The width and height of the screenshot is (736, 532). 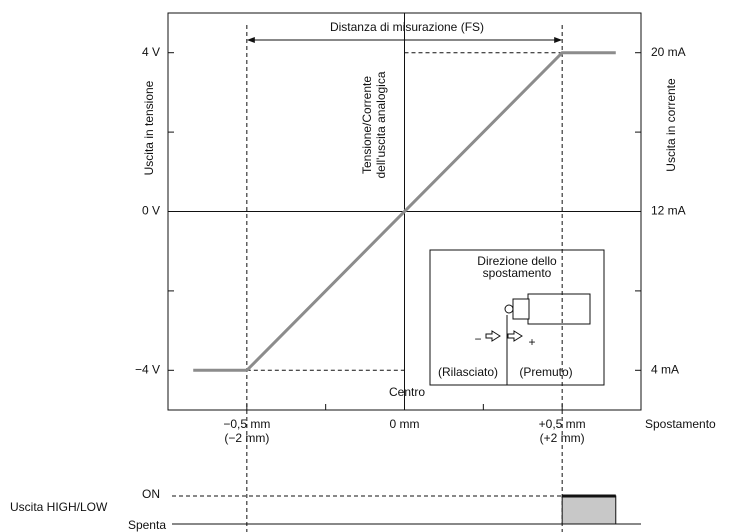 What do you see at coordinates (515, 336) in the screenshot?
I see `arrow-right` at bounding box center [515, 336].